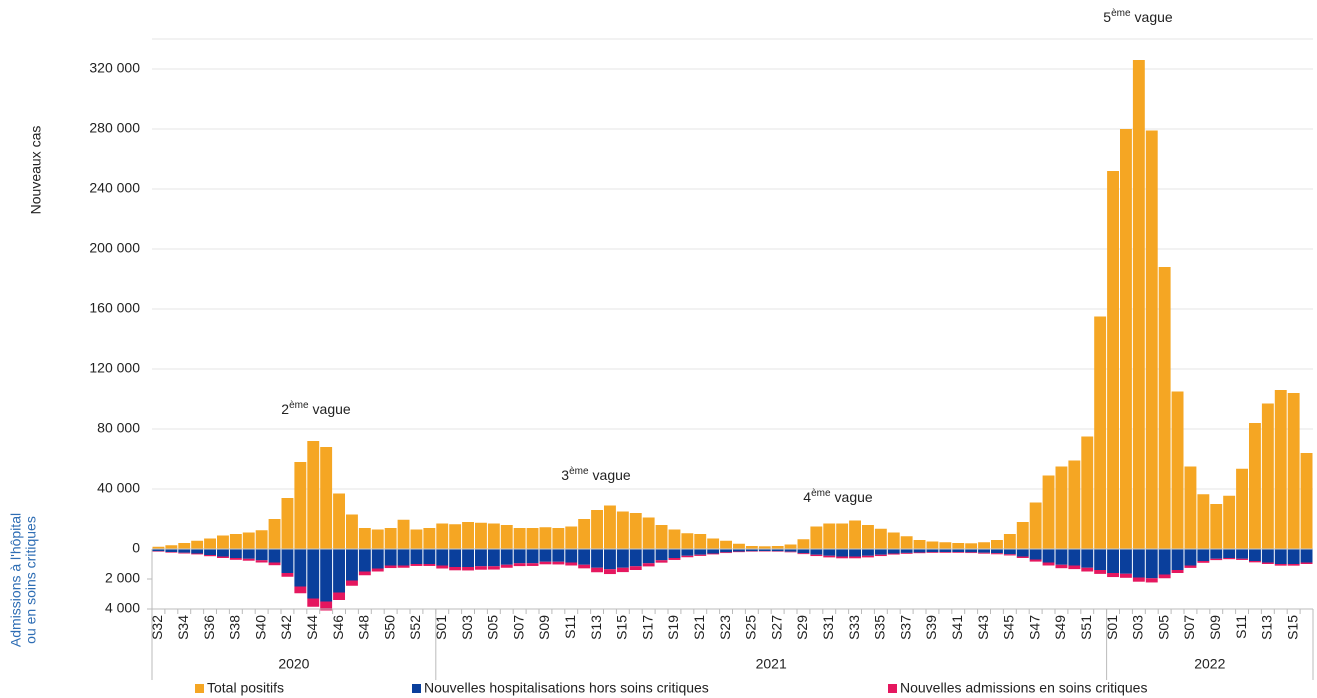 The image size is (1317, 698). What do you see at coordinates (209, 627) in the screenshot?
I see `x-tick-label: S36` at bounding box center [209, 627].